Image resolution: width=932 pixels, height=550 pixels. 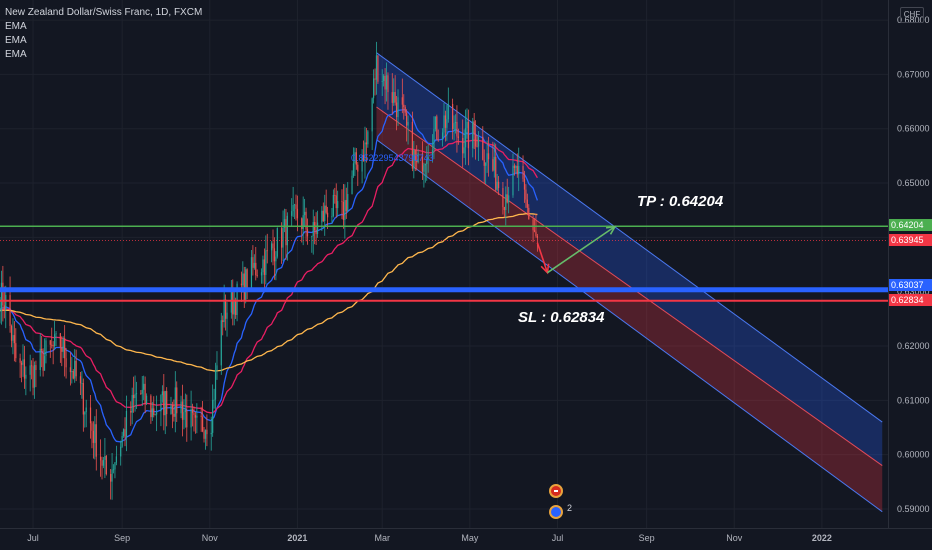 I want to click on price-tag-sl: 0.62834, so click(x=910, y=300).